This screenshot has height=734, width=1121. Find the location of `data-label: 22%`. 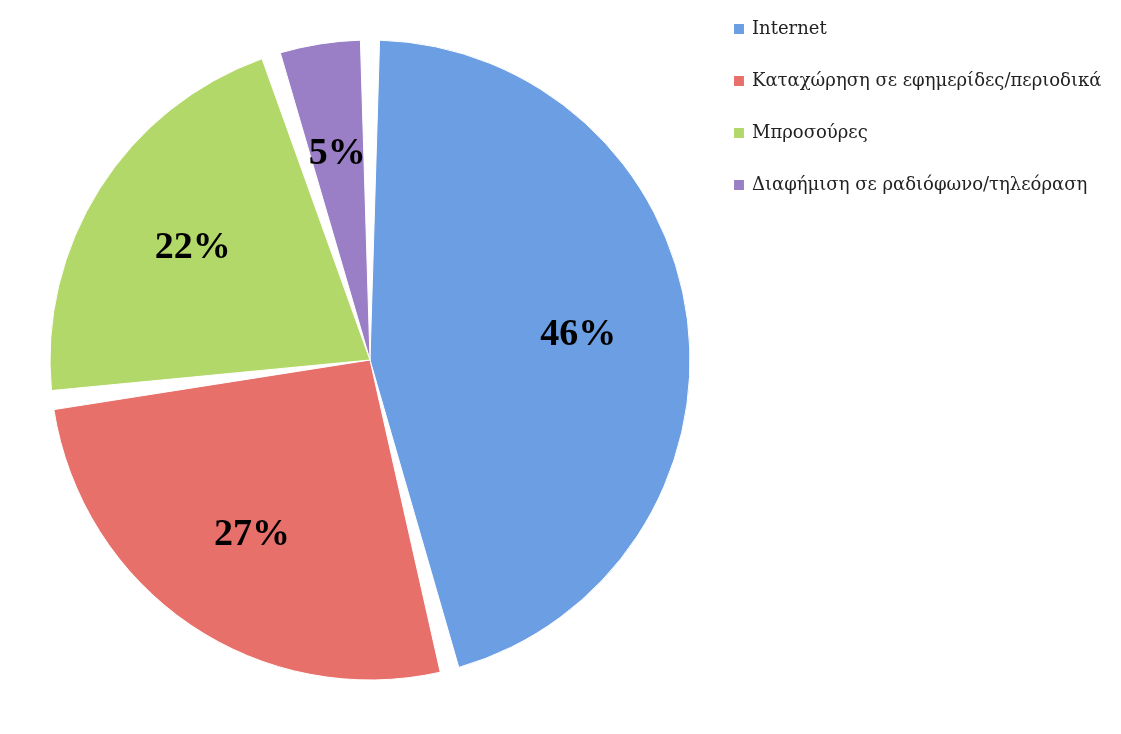

data-label: 22% is located at coordinates (192, 245).